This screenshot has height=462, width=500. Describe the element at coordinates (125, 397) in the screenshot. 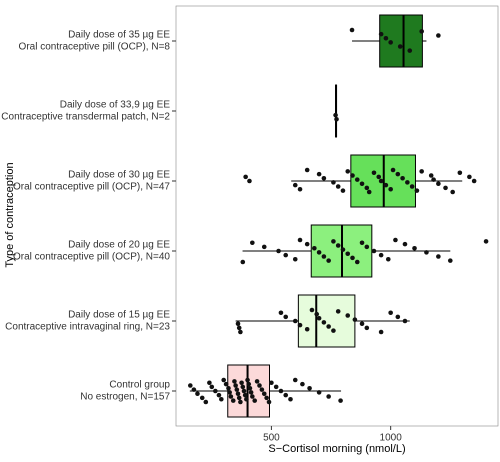

I see `category-label: No estrogen, N=157` at that location.